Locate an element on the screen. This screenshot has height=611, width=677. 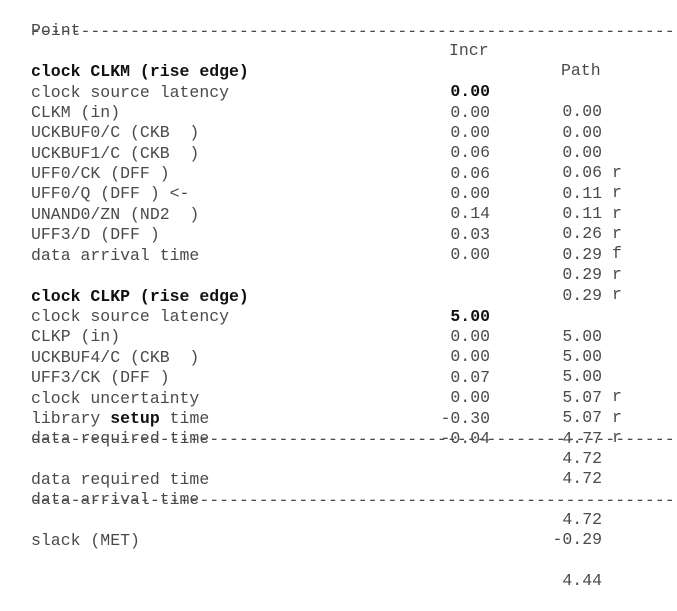
slack-row: slack (MET) 4.44 is located at coordinates (338, 550).